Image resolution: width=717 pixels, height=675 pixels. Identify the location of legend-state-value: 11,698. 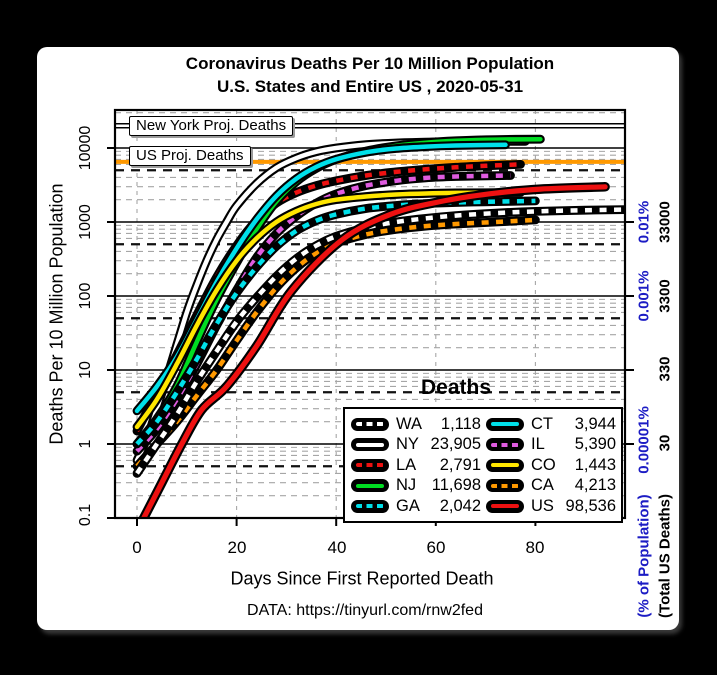
(456, 485).